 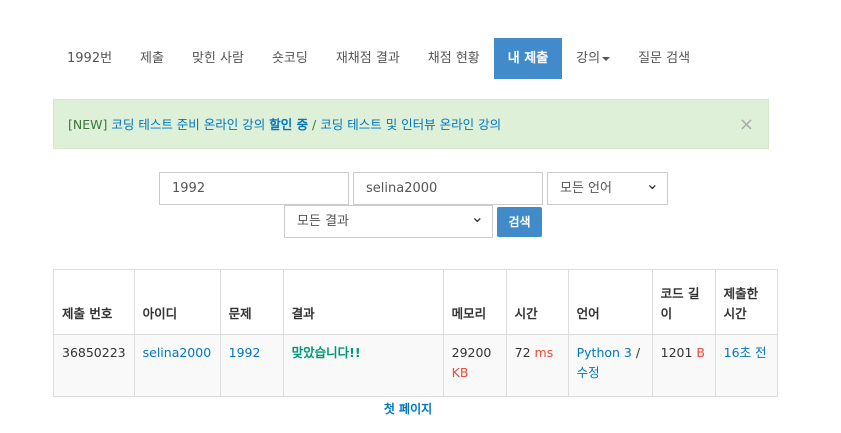 What do you see at coordinates (588, 58) in the screenshot?
I see `tab-lectures-label: 강의` at bounding box center [588, 58].